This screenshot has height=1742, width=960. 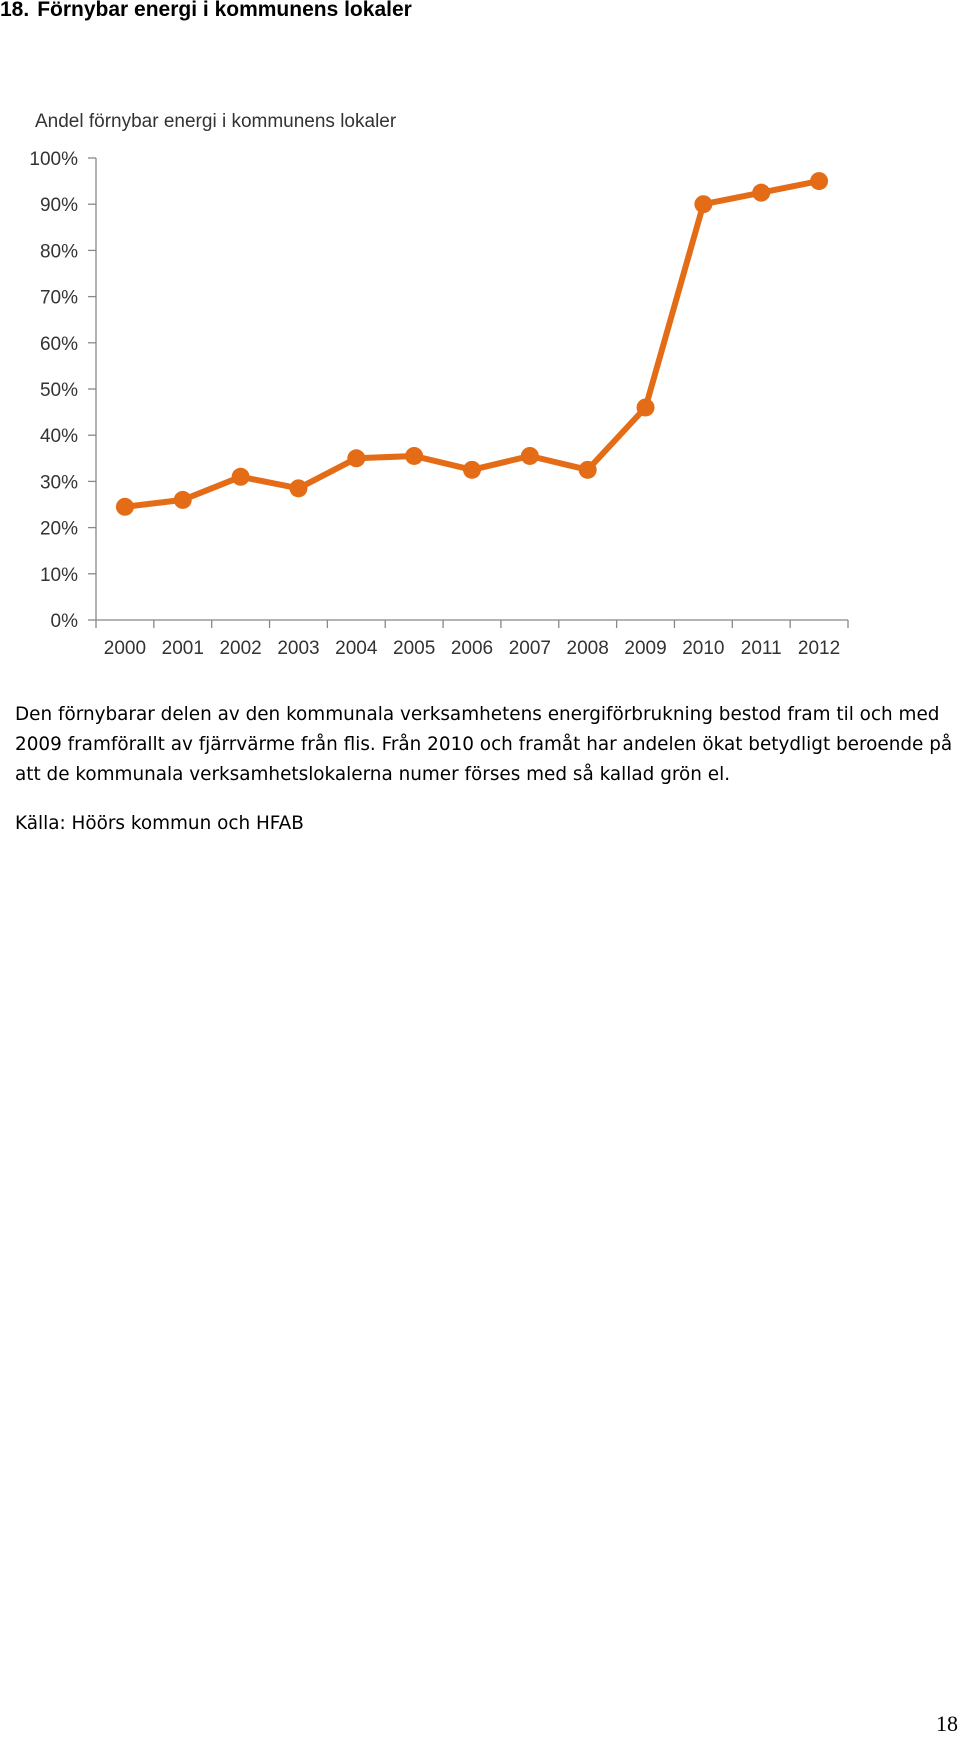 What do you see at coordinates (703, 648) in the screenshot?
I see `x-tick-label: 2010` at bounding box center [703, 648].